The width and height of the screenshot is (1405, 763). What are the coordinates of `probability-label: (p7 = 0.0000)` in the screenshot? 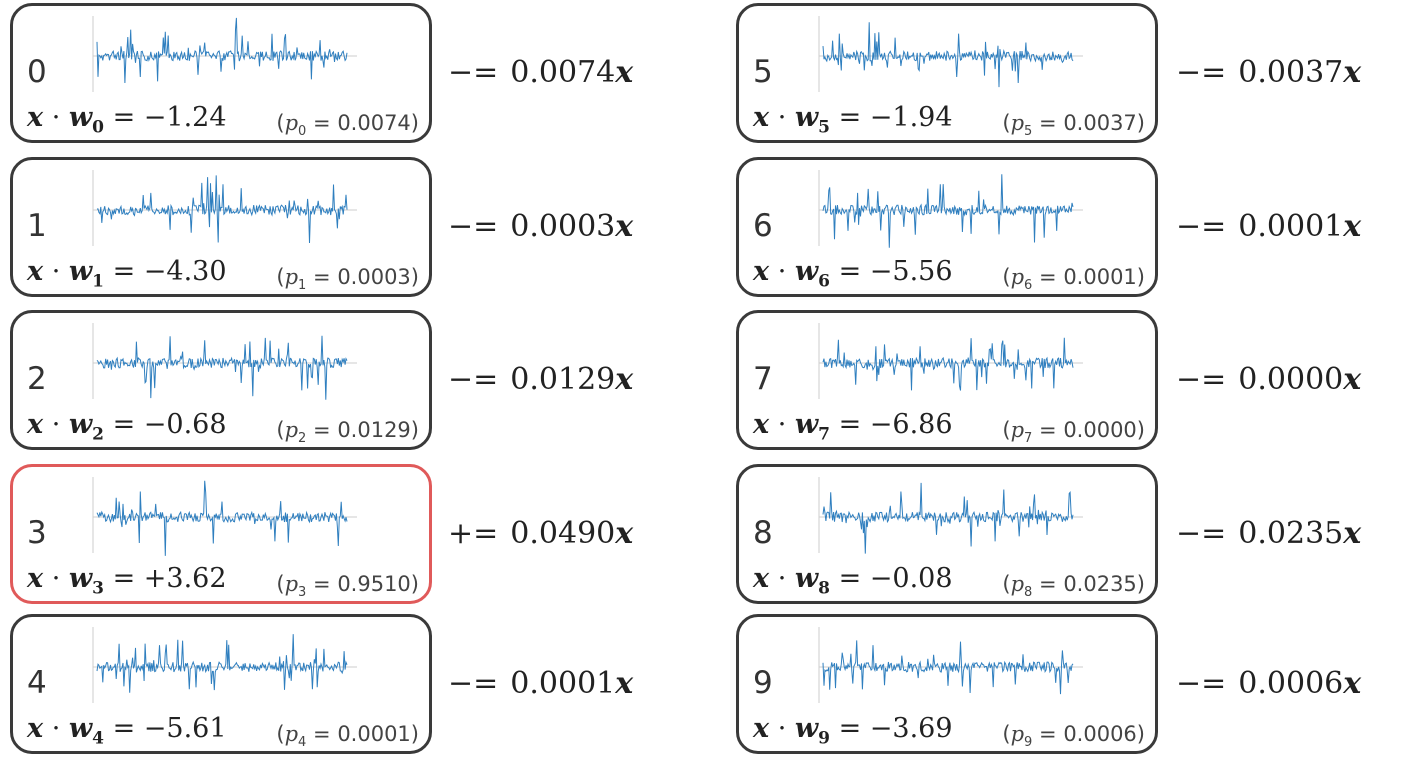 It's located at (1073, 432).